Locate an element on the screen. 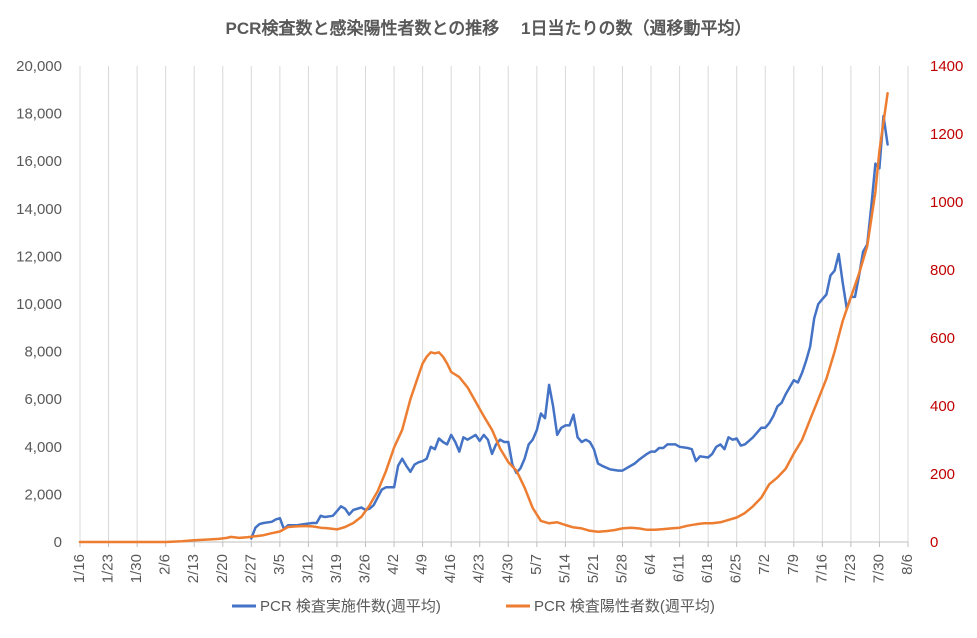 The image size is (977, 638). x-tick-label: 7/2 is located at coordinates (764, 564).